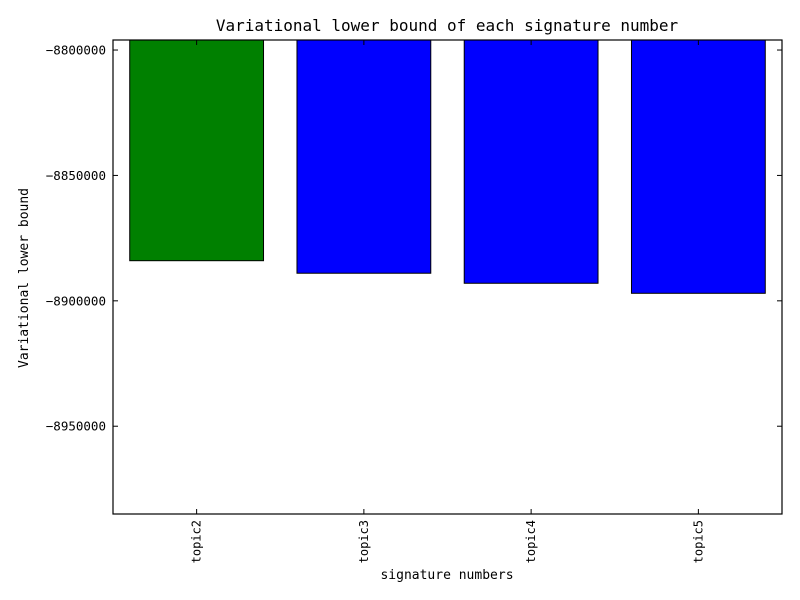  What do you see at coordinates (531, 161) in the screenshot?
I see `bar-topic4` at bounding box center [531, 161].